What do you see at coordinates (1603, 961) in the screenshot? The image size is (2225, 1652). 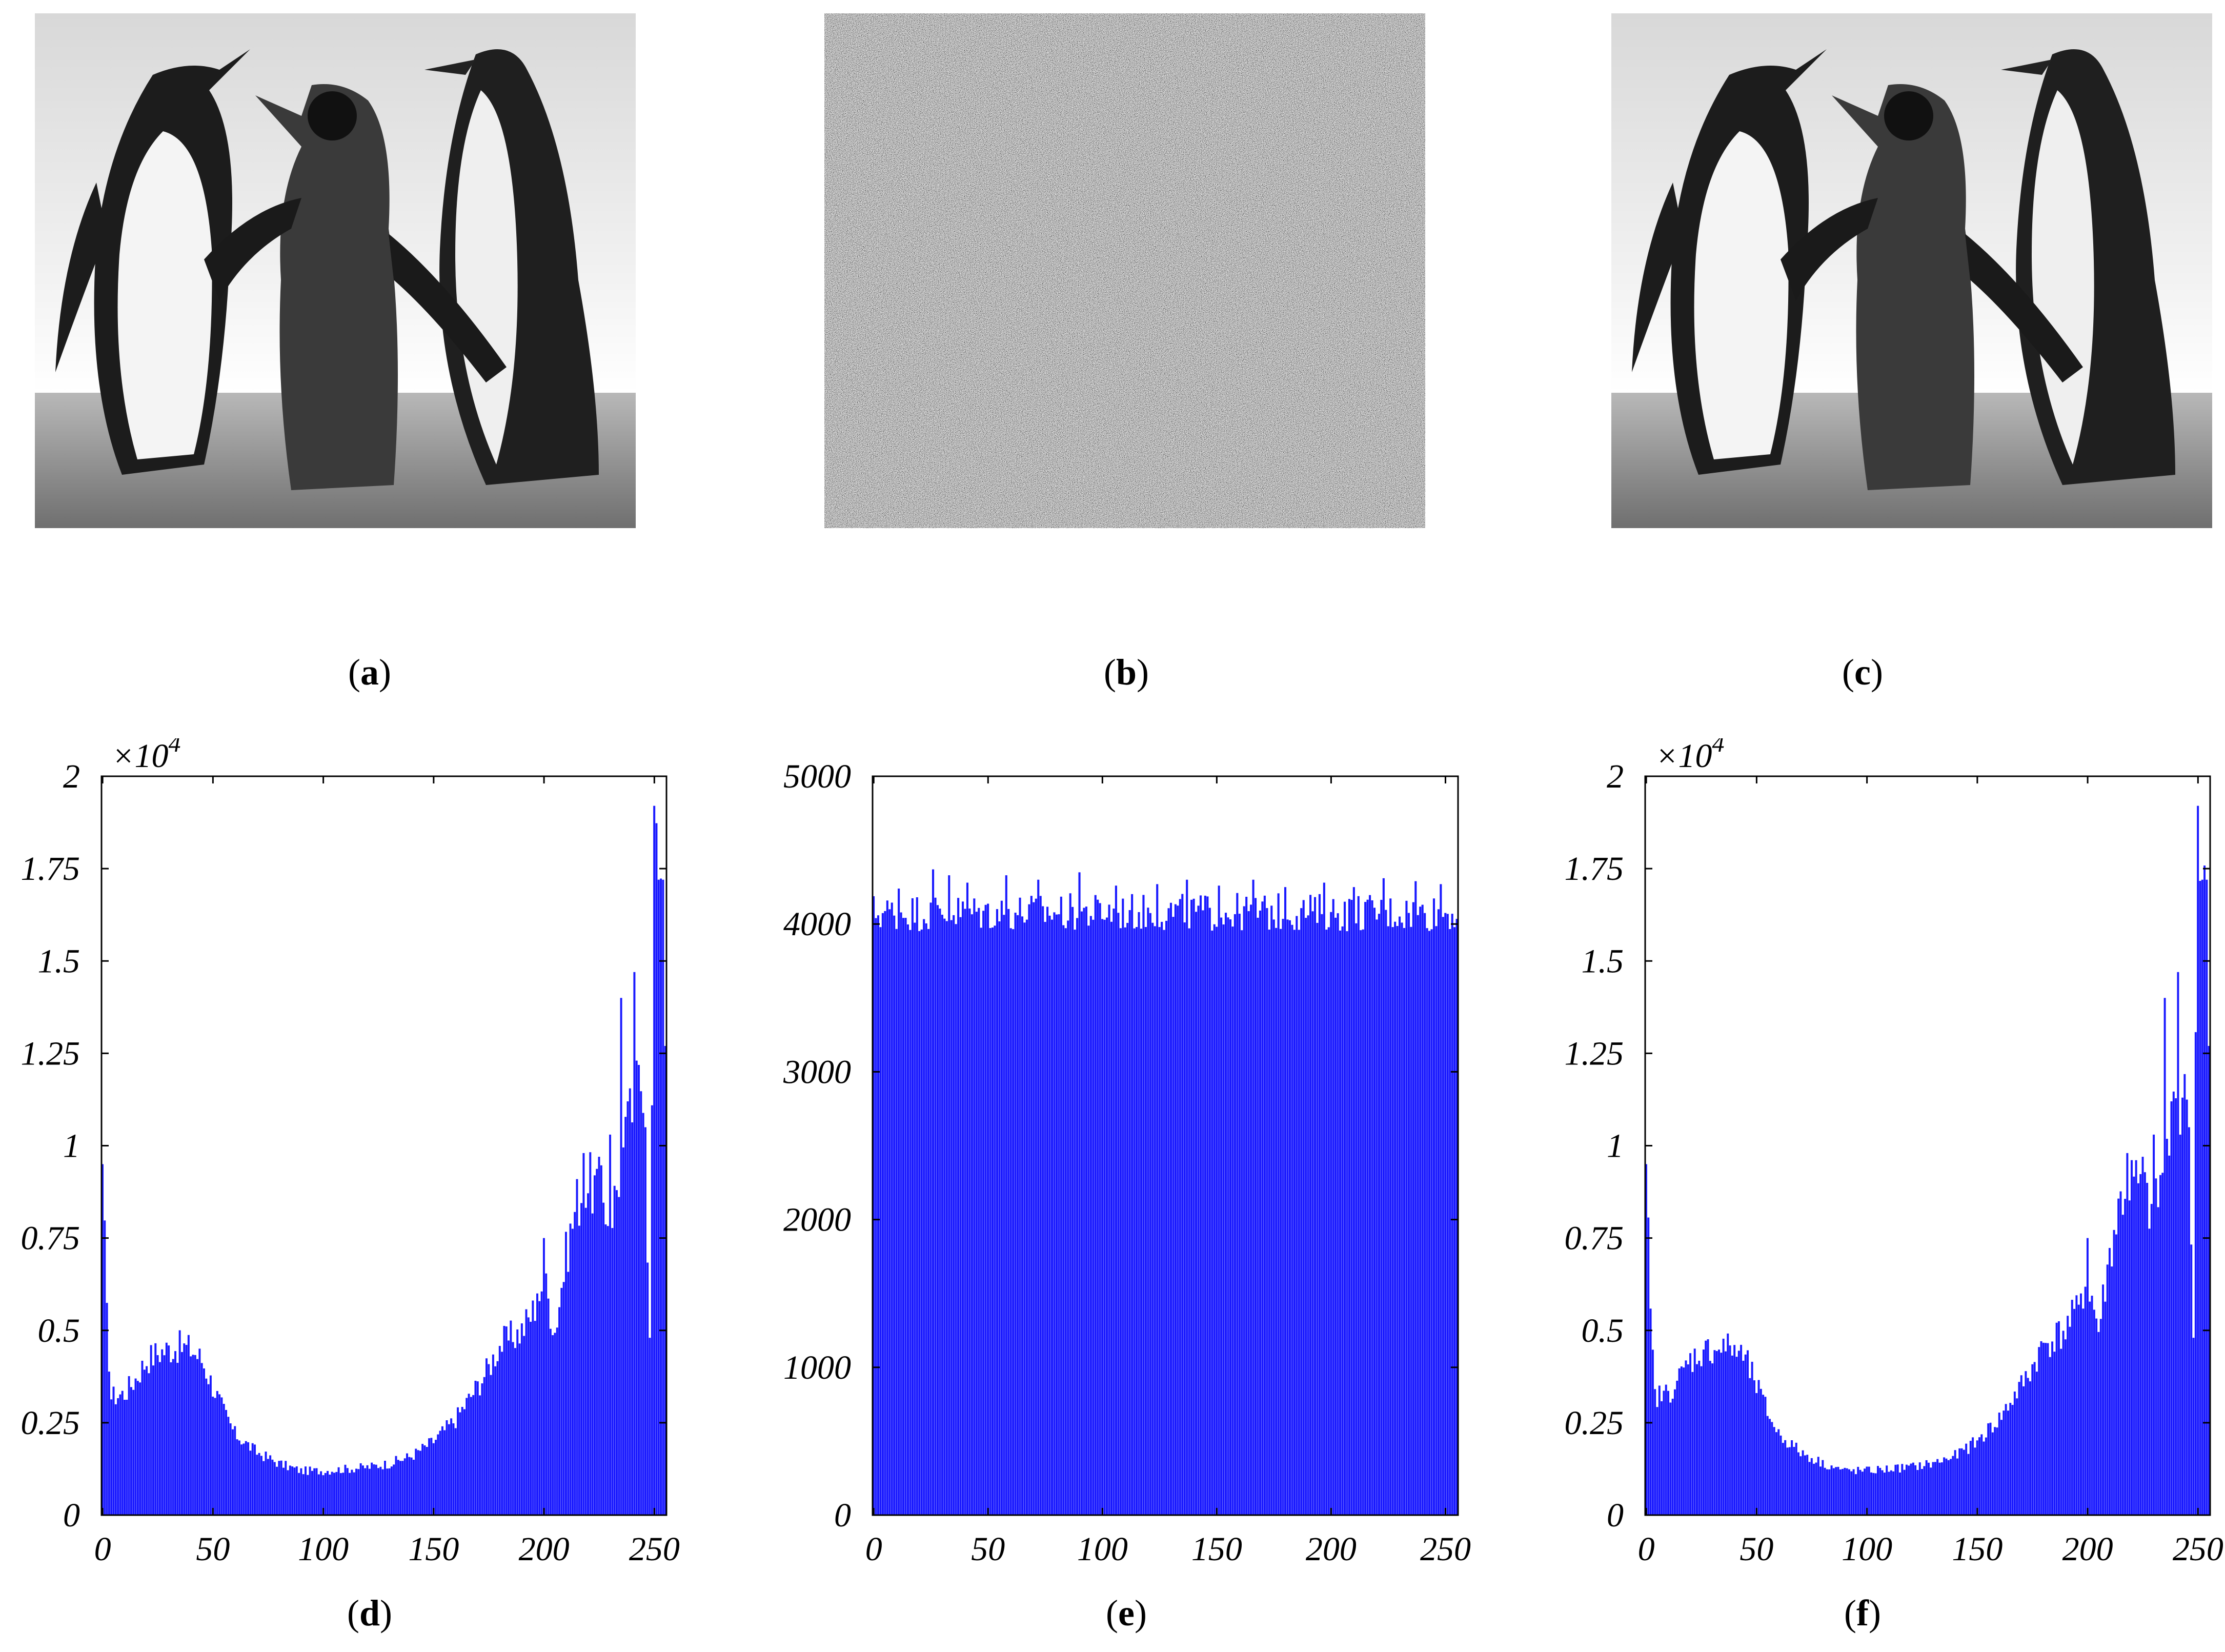 I see `y-tick-label: 1.5` at bounding box center [1603, 961].